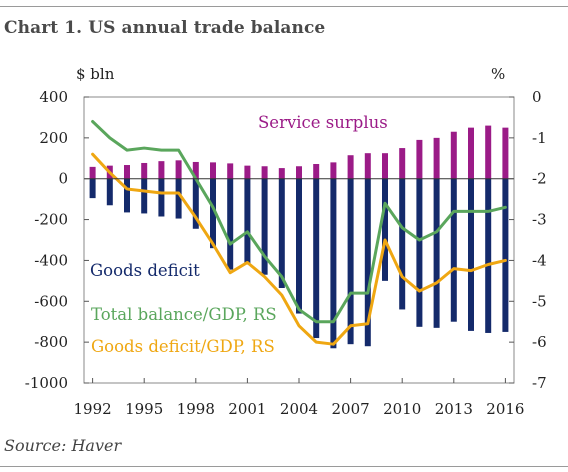  What do you see at coordinates (195, 170) in the screenshot?
I see `bar-service-surplus-1998` at bounding box center [195, 170].